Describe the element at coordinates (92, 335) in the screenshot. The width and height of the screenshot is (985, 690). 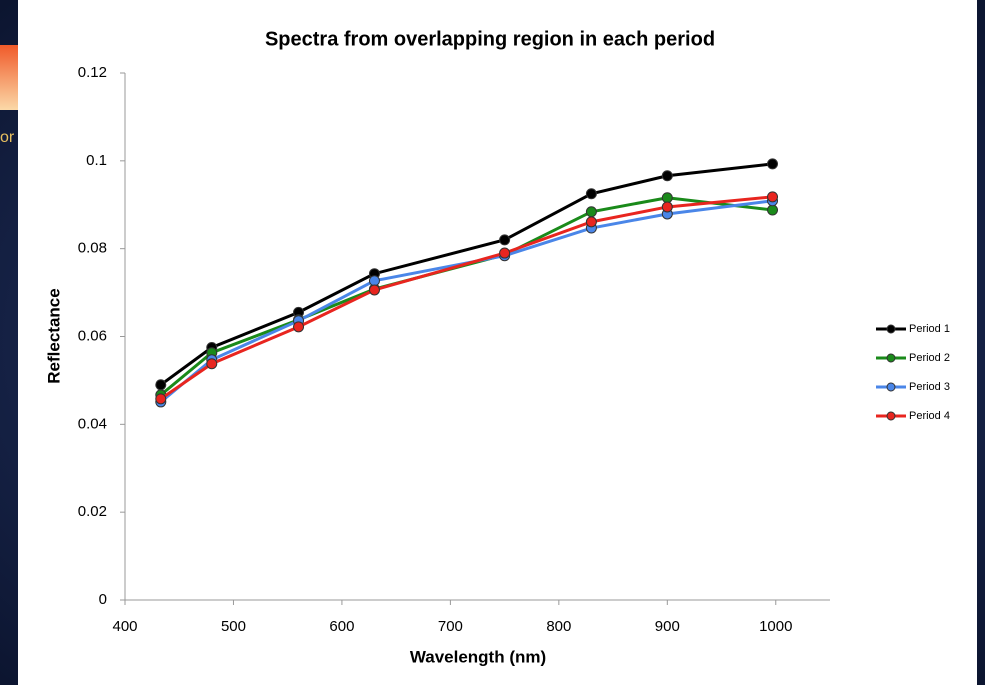
I see `y-tick-label: 0.06` at that location.